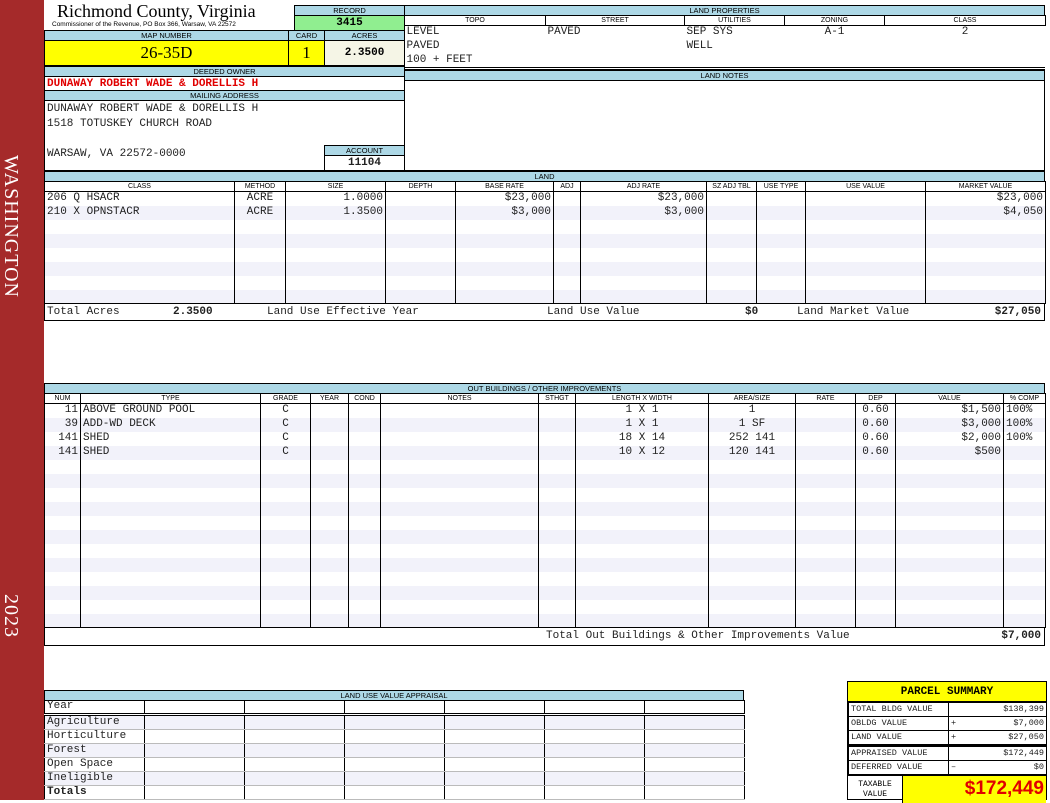 The width and height of the screenshot is (1050, 803). Describe the element at coordinates (997, 709) in the screenshot. I see `summary-value-cell: $138,399` at that location.